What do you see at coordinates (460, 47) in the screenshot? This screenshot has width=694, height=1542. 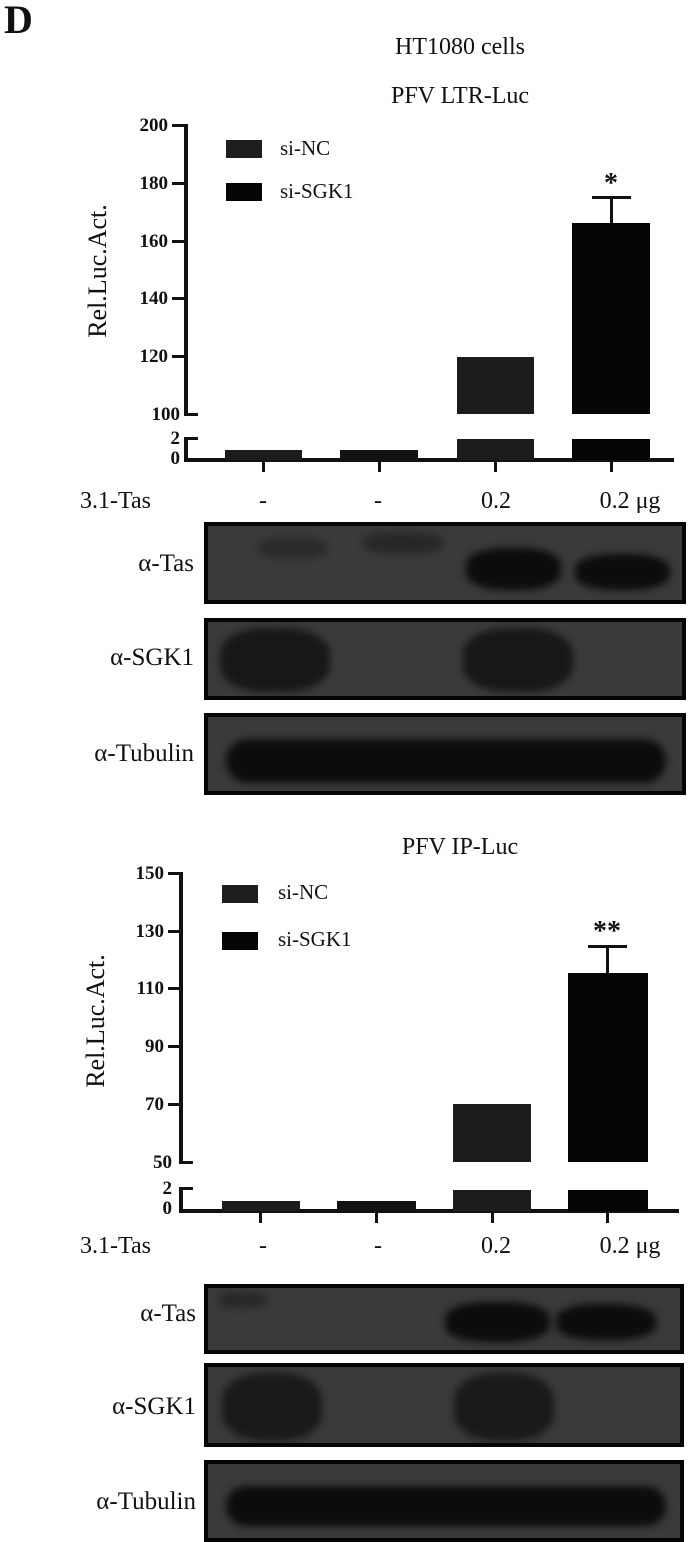 I see `figure-title: HT1080 cells` at bounding box center [460, 47].